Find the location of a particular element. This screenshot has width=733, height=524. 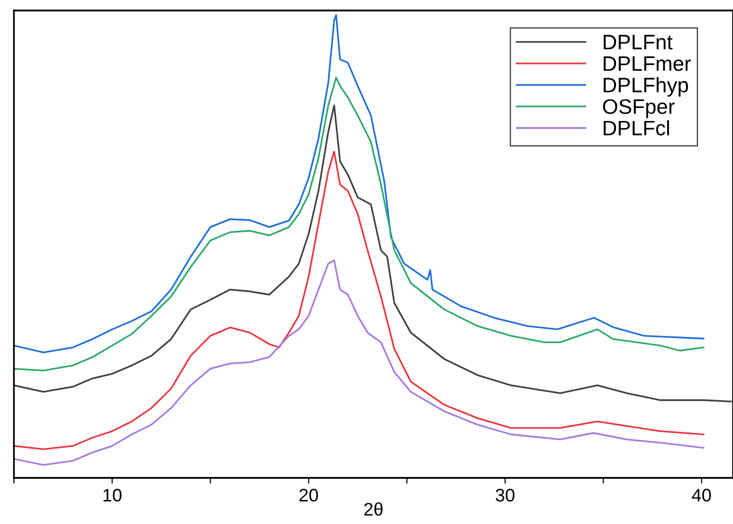

x-tick-label: 10 is located at coordinates (112, 495).